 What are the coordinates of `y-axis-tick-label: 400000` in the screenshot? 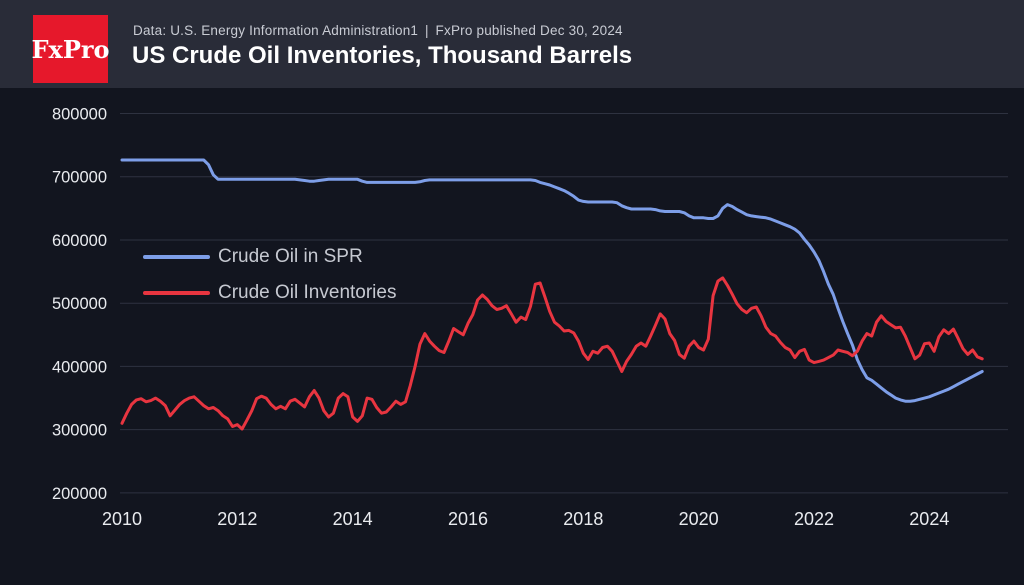 It's located at (79, 367).